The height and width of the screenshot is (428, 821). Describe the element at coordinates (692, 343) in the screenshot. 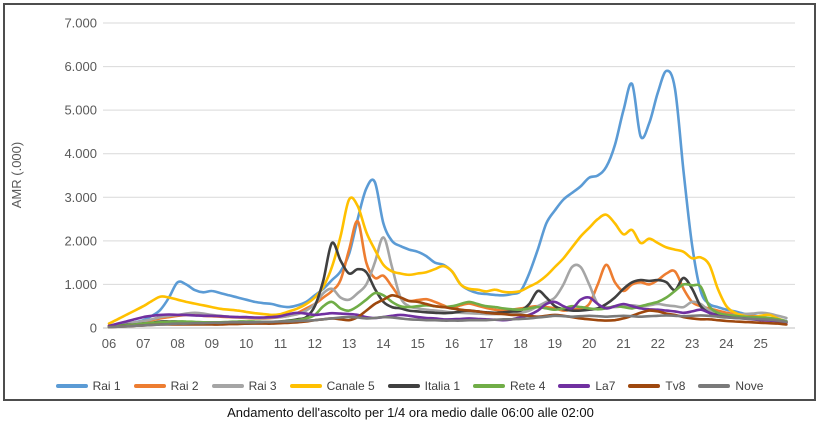

I see `x-tick-label: 23` at that location.